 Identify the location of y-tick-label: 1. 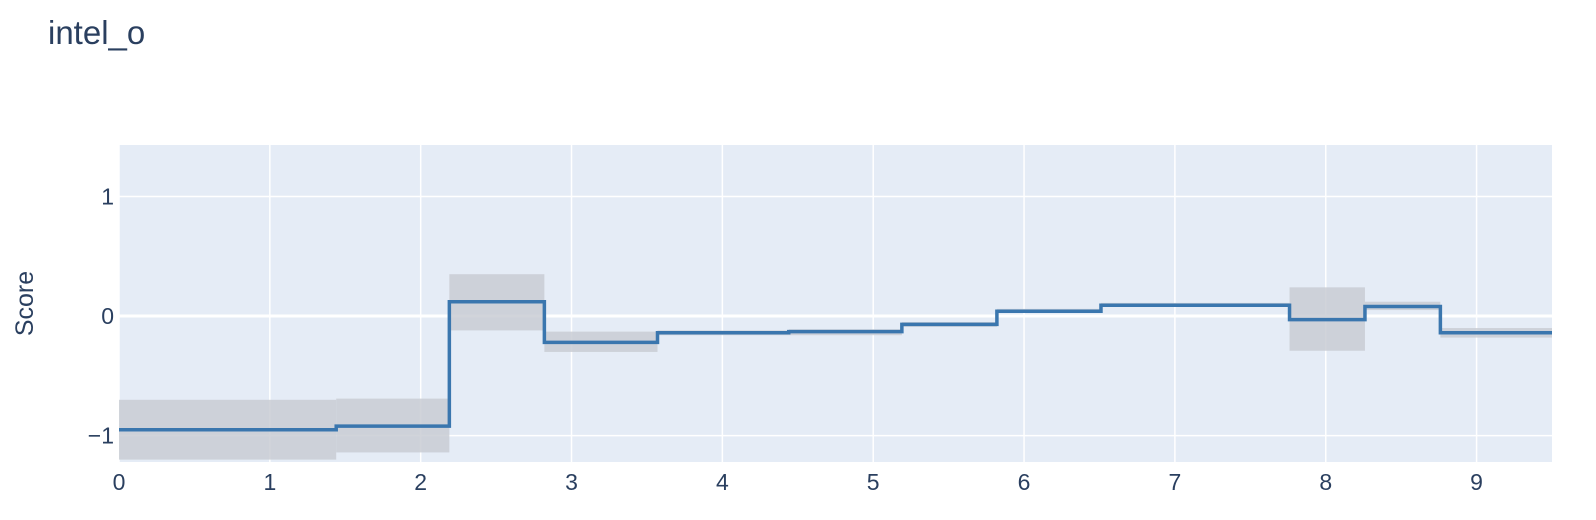
(107, 196).